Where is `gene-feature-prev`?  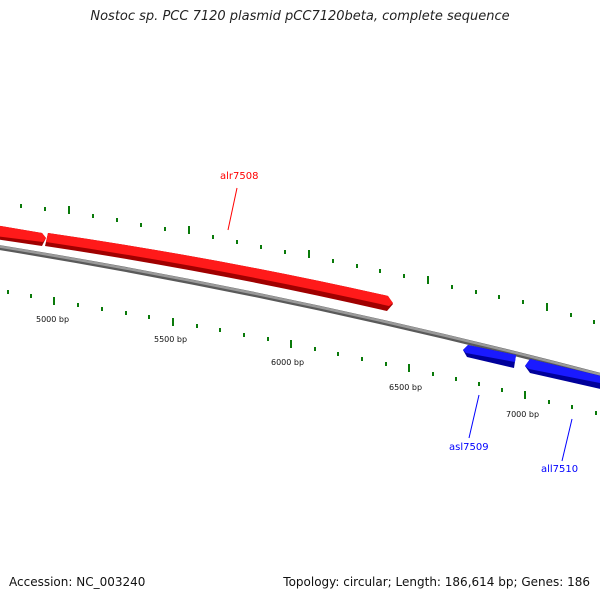 gene-feature-prev is located at coordinates (23, 235).